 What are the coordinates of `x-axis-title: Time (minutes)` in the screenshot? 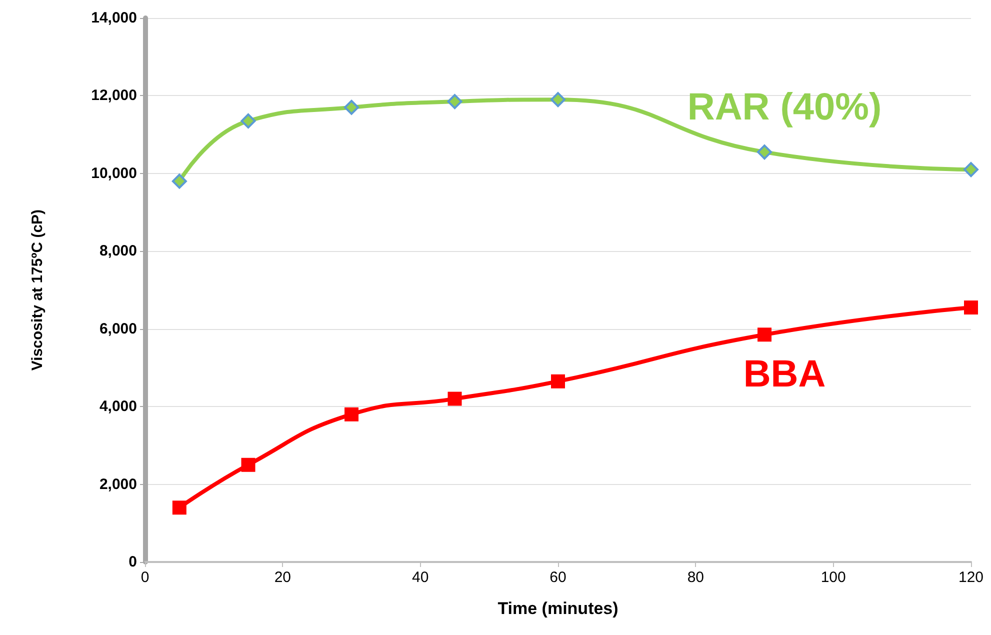 It's located at (558, 608).